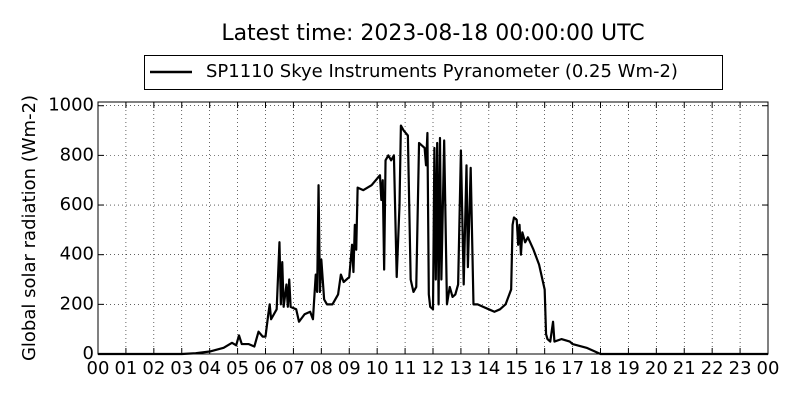 The image size is (800, 400). Describe the element at coordinates (77, 254) in the screenshot. I see `y-tick-label: 400` at that location.